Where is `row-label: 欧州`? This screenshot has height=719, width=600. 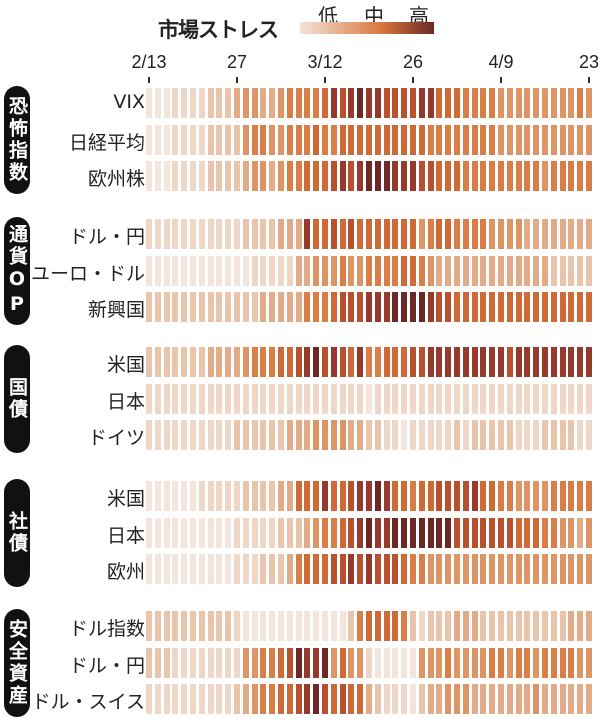 row-label: 欧州 is located at coordinates (125, 572).